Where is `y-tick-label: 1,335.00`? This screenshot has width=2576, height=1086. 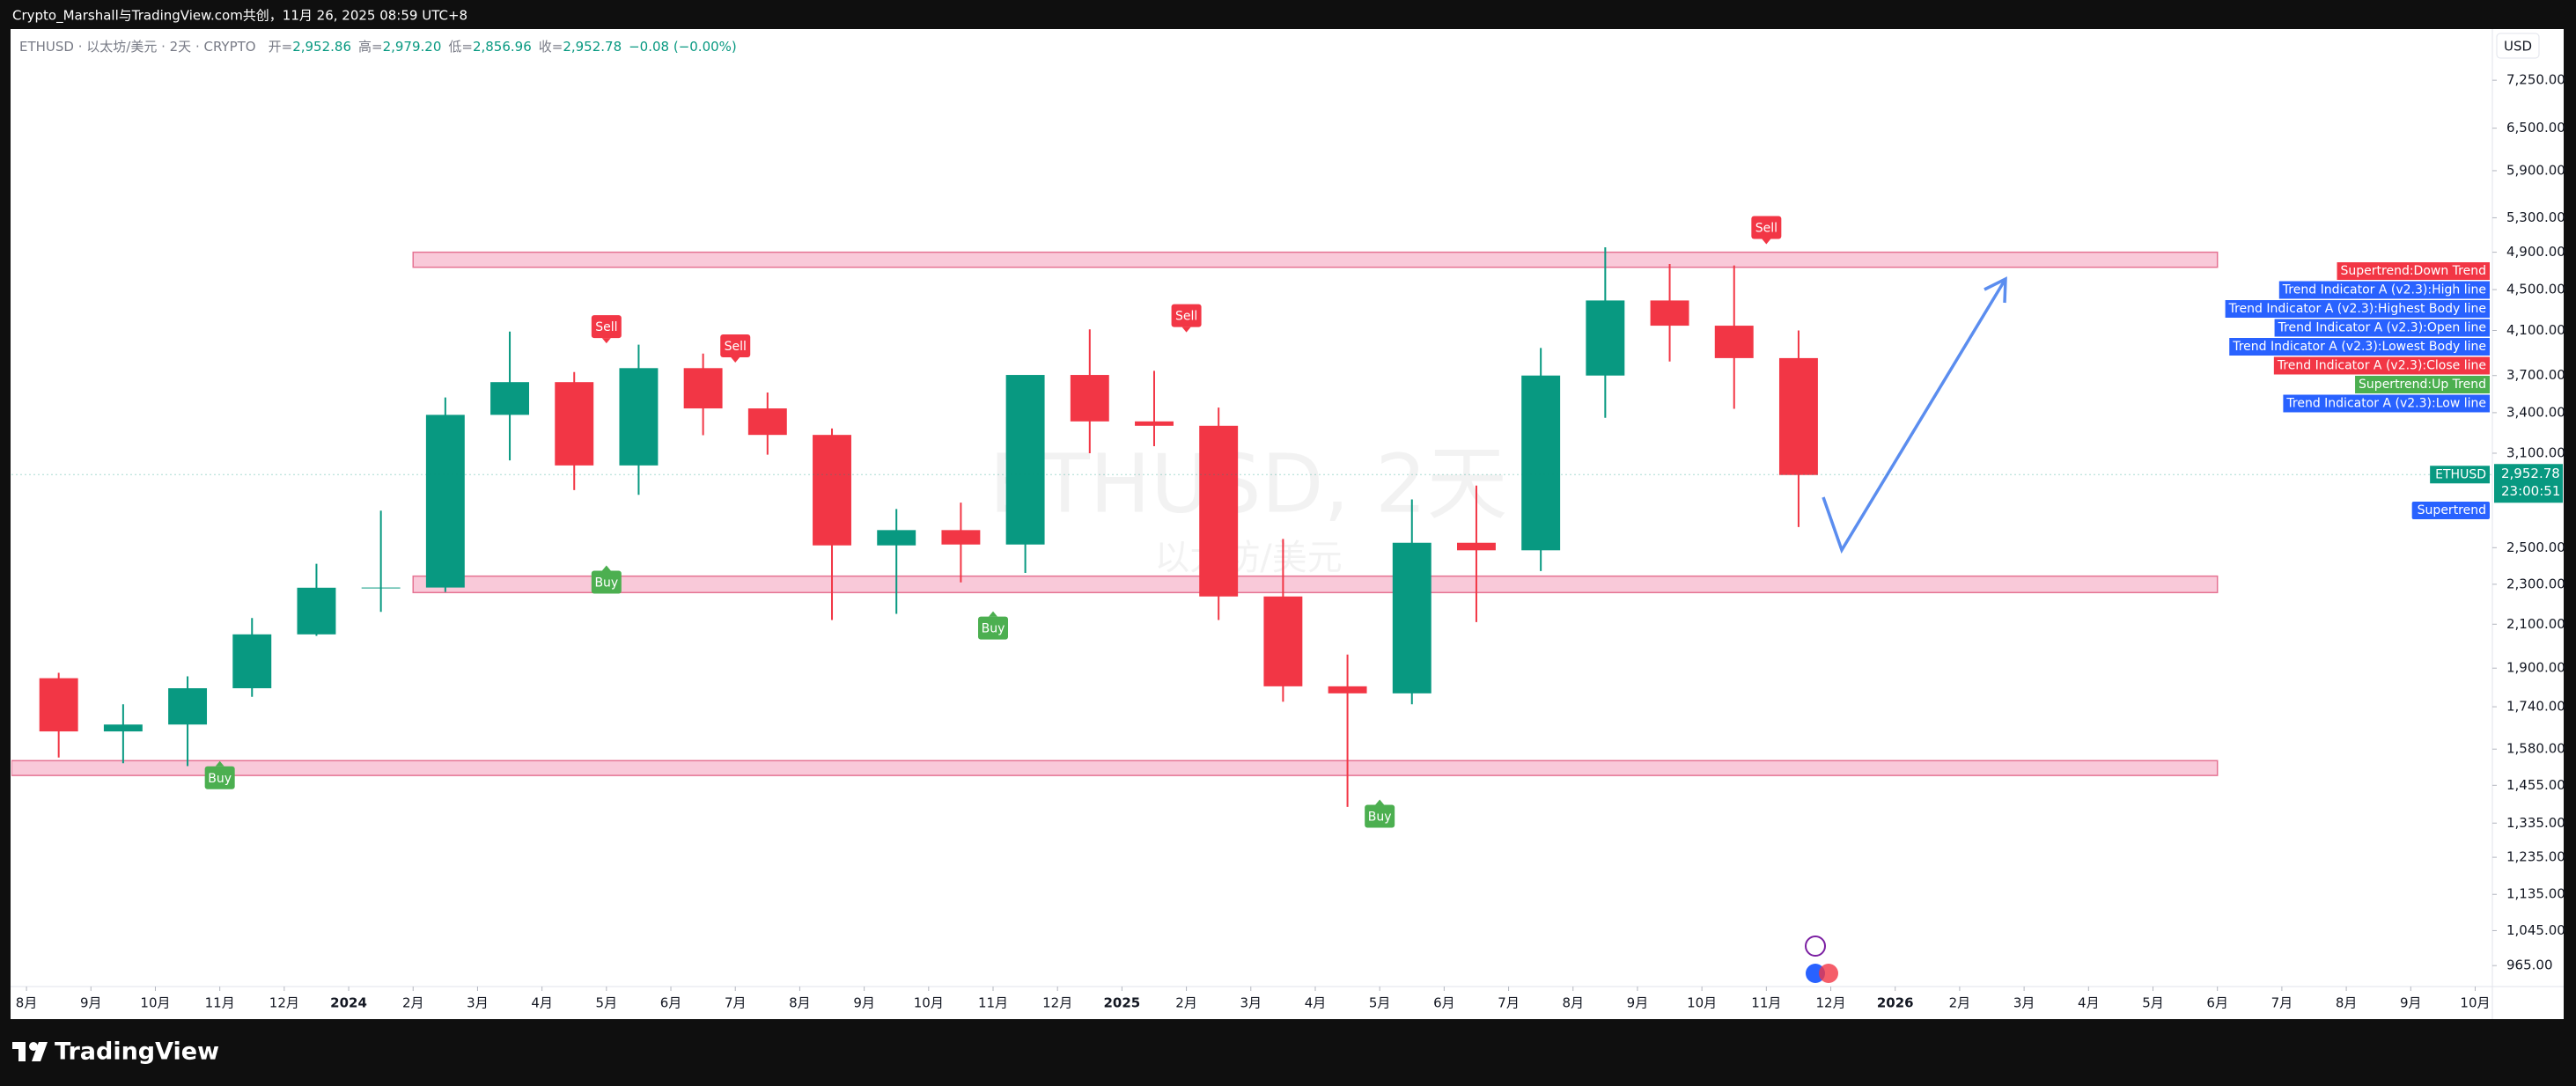 y-tick-label: 1,335.00 is located at coordinates (2536, 823).